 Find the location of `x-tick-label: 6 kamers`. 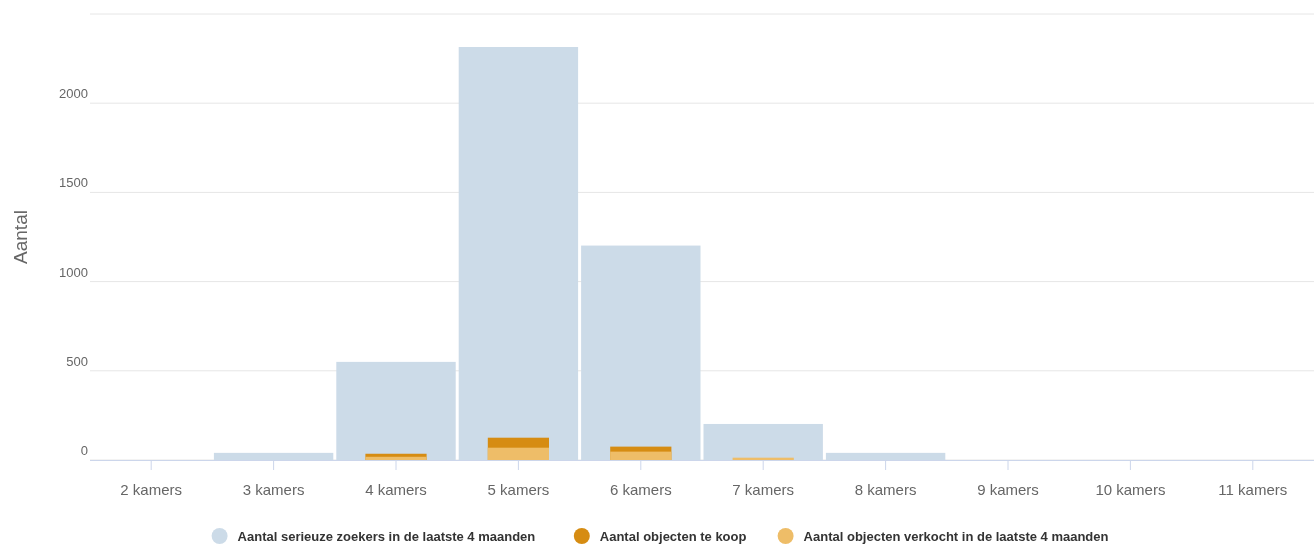

x-tick-label: 6 kamers is located at coordinates (640, 489).